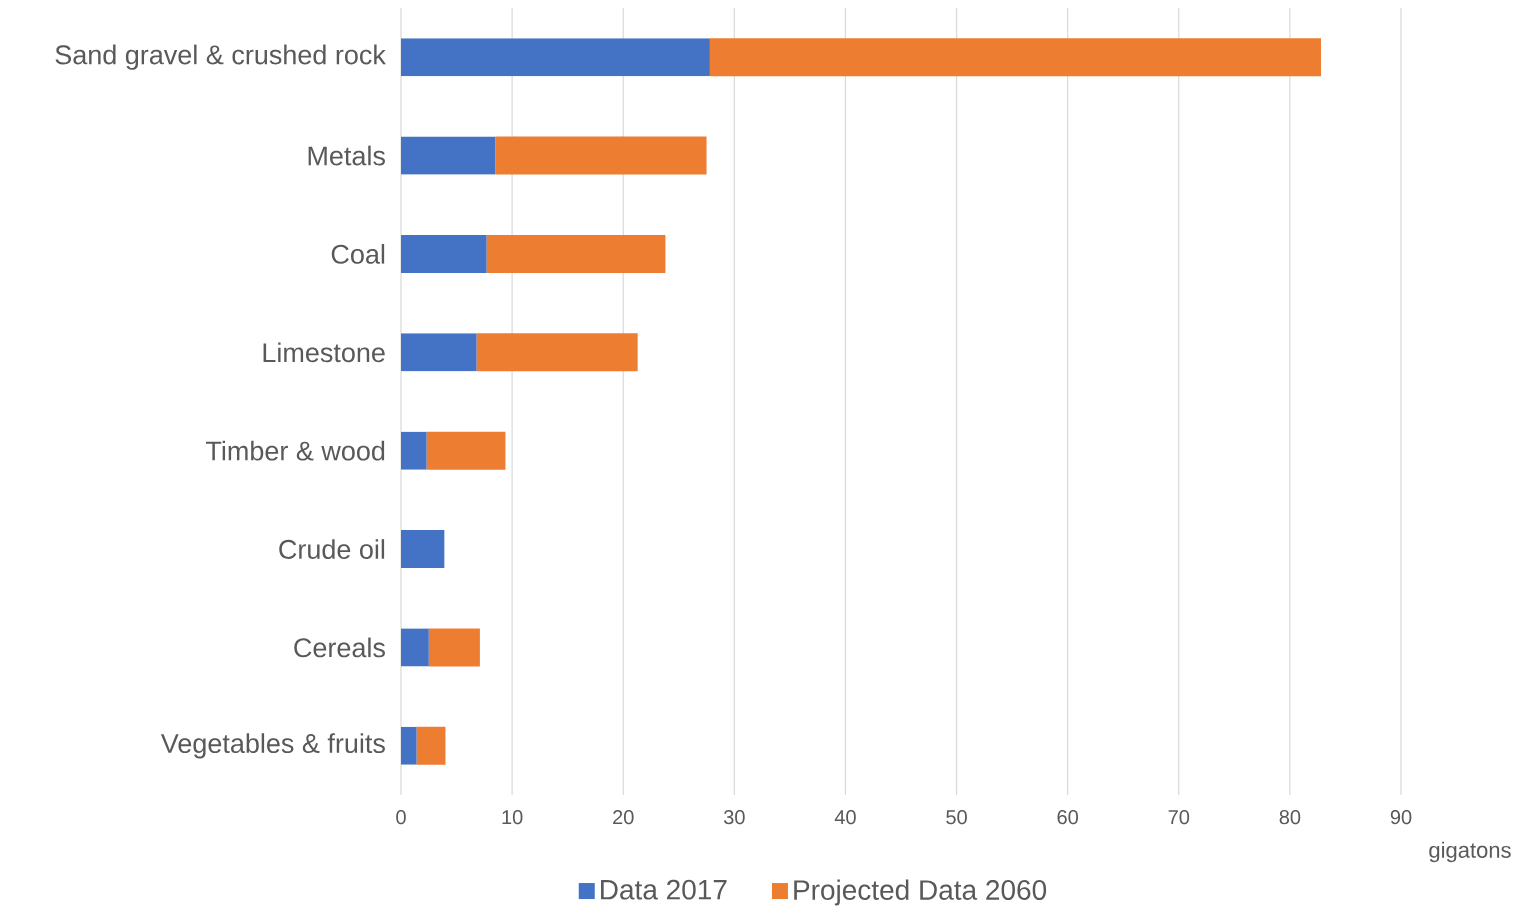 Image resolution: width=1524 pixels, height=916 pixels. What do you see at coordinates (1068, 817) in the screenshot?
I see `x-tick-label: 60` at bounding box center [1068, 817].